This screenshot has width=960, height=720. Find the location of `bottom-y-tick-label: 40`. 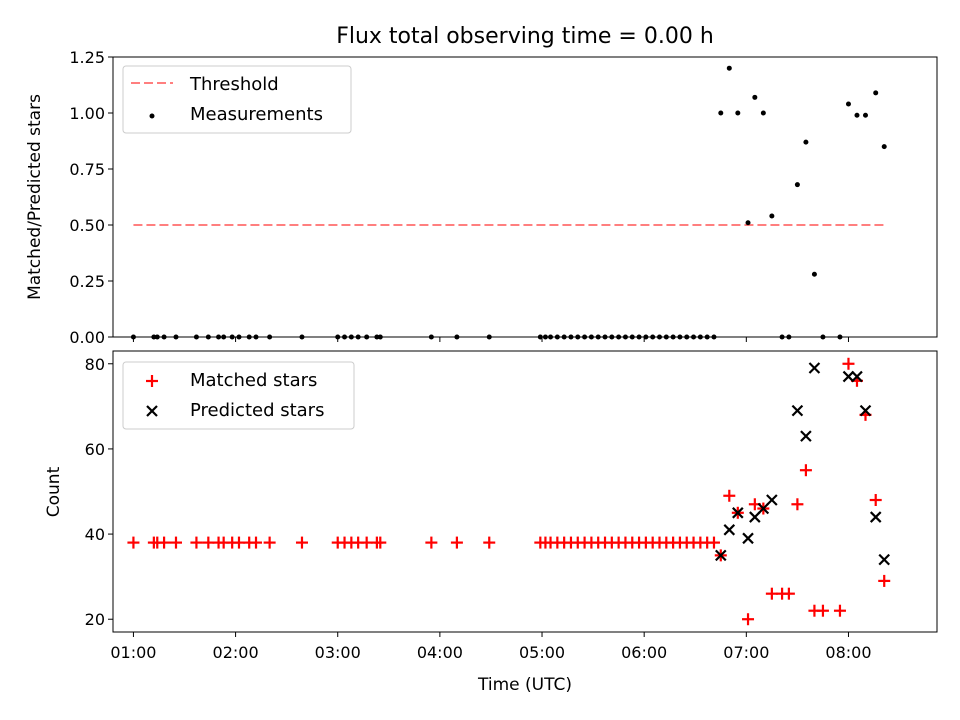

bottom-y-tick-label: 40 is located at coordinates (95, 534).